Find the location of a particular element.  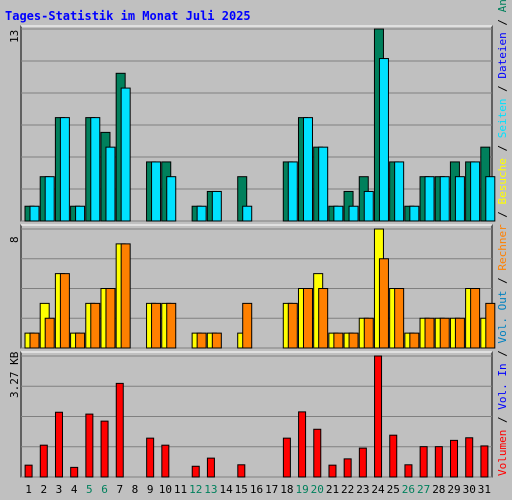

day-label-20: 20 is located at coordinates (317, 489).